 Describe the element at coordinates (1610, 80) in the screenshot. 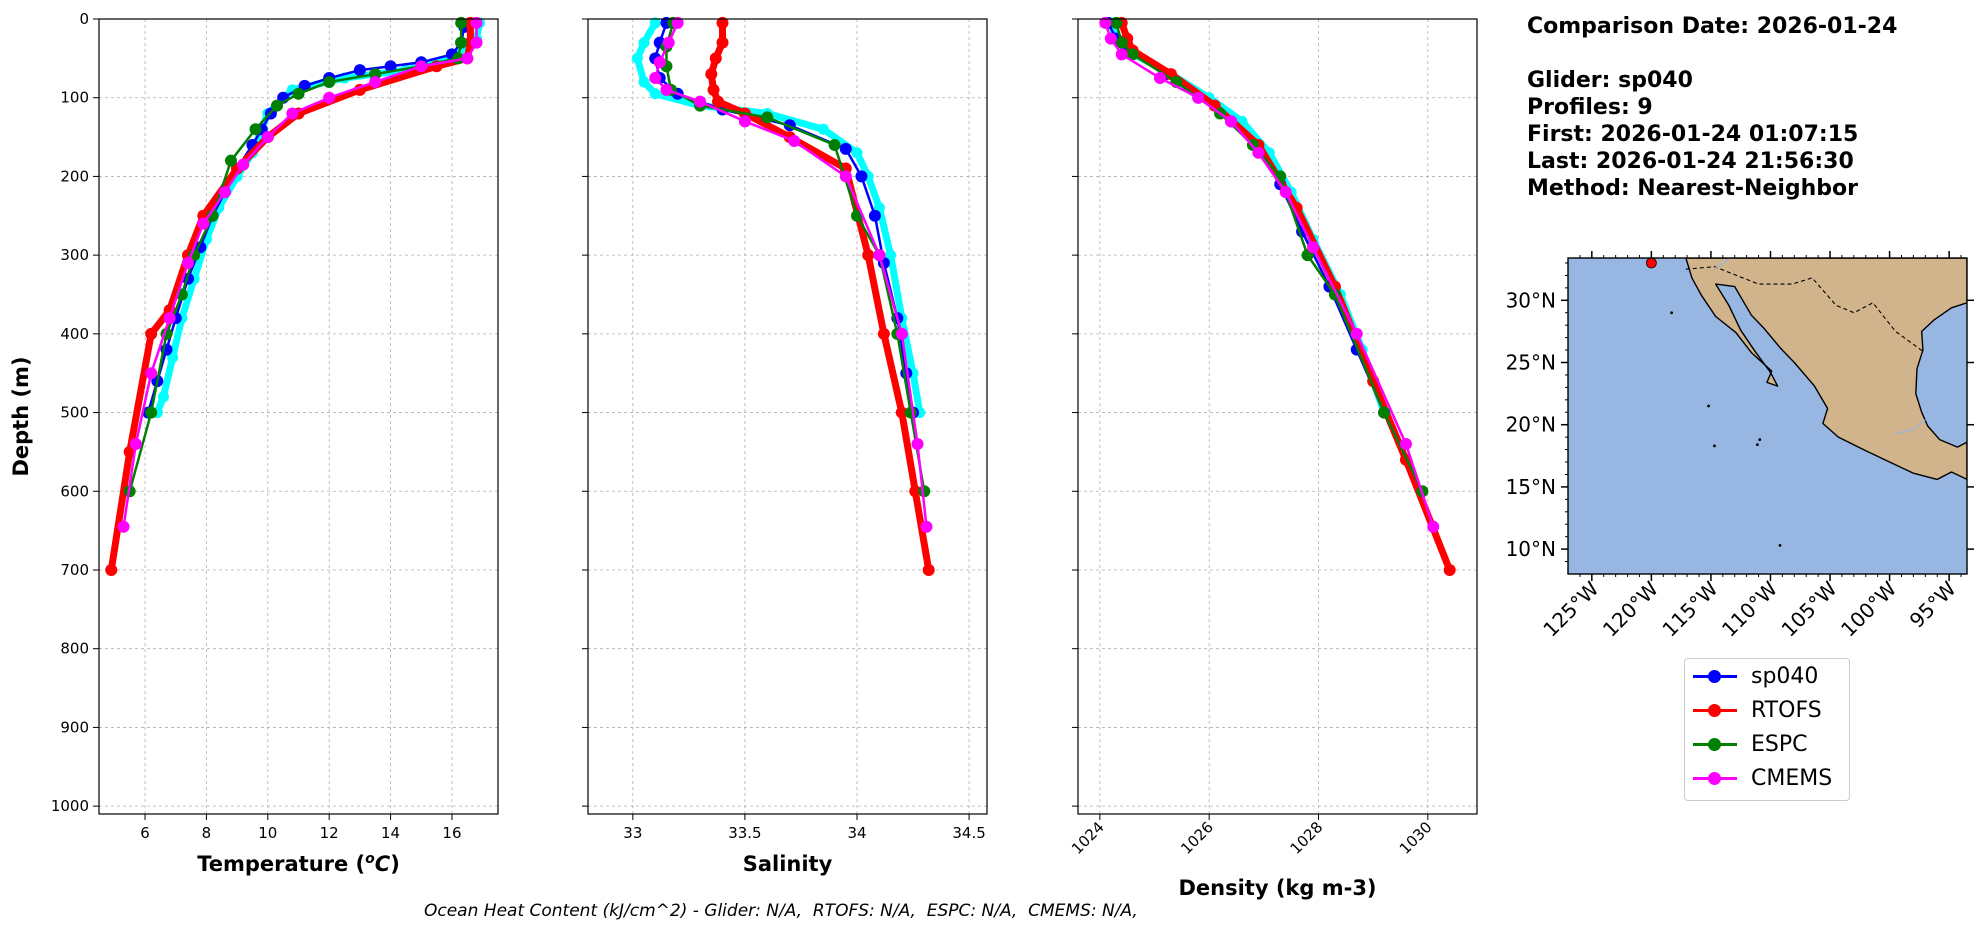

I see `glider-name: Glider: sp040` at that location.